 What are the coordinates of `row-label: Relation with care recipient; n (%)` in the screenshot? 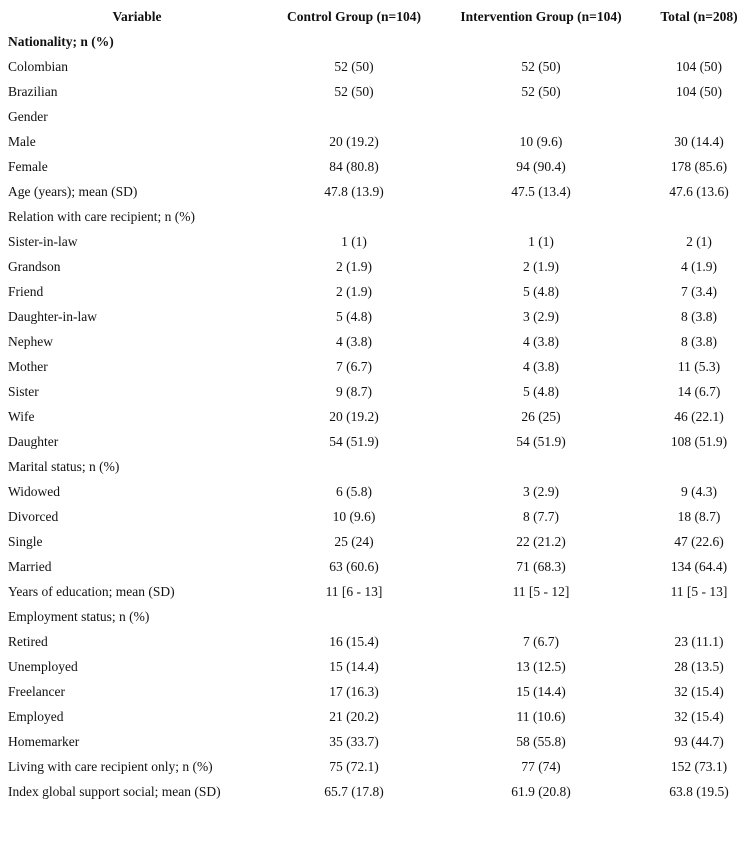 It's located at (102, 216).